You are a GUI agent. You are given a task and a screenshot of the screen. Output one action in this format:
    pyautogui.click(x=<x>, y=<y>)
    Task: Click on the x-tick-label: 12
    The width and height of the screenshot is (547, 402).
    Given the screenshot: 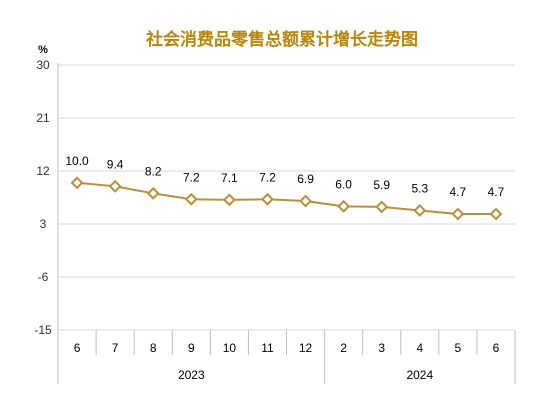 What is the action you would take?
    pyautogui.click(x=306, y=348)
    